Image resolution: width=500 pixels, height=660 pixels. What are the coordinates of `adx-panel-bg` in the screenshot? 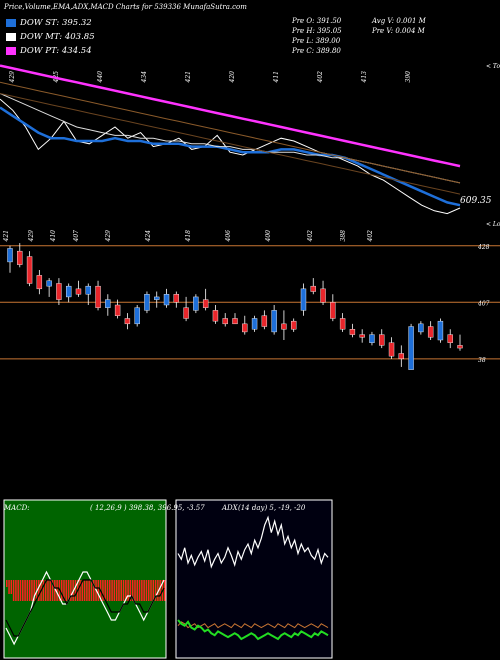 It's located at (254, 579).